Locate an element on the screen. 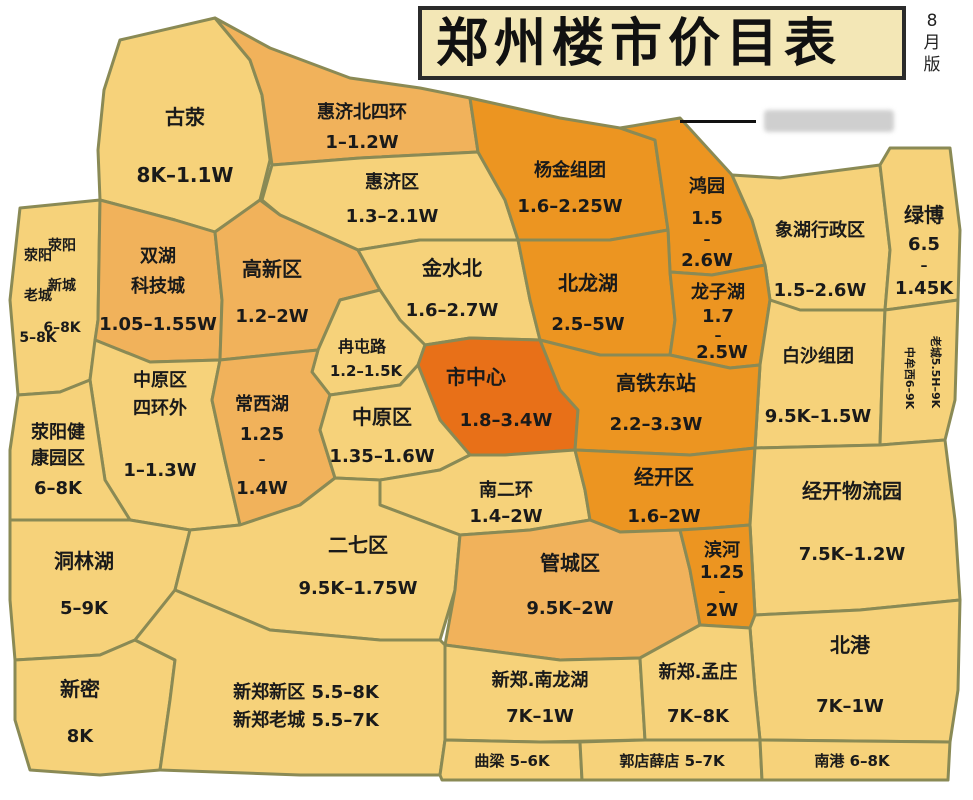  blurred-watermark is located at coordinates (829, 121).